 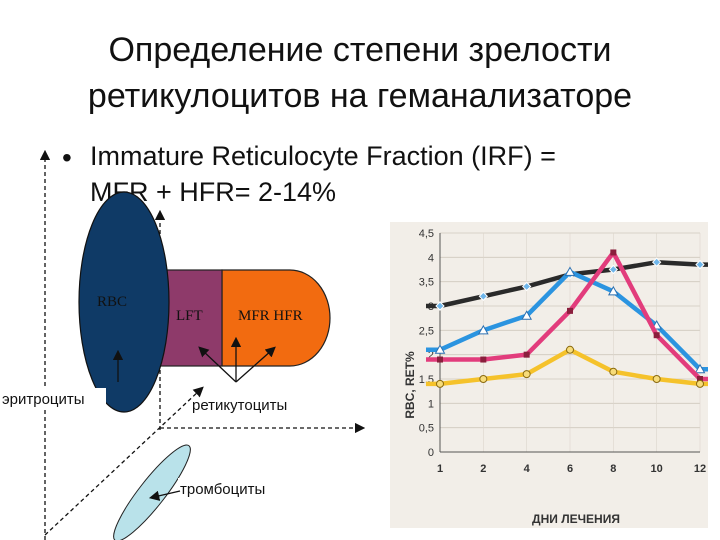 What do you see at coordinates (527, 469) in the screenshot?
I see `chart-x-tick-label: 4` at bounding box center [527, 469].